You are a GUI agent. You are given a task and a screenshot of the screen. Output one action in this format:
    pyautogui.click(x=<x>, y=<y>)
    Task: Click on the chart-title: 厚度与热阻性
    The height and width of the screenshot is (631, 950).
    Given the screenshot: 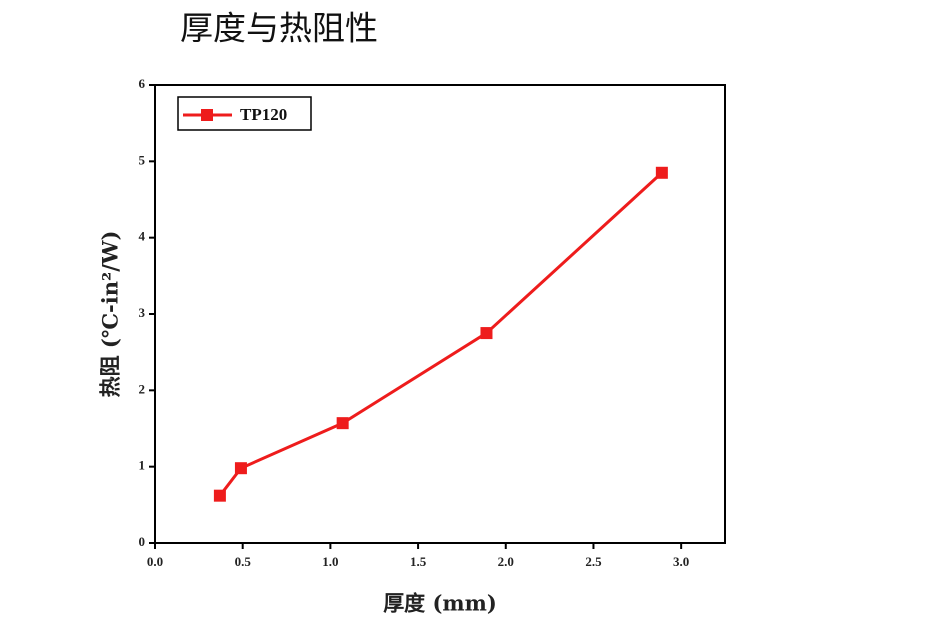 What is the action you would take?
    pyautogui.click(x=279, y=28)
    